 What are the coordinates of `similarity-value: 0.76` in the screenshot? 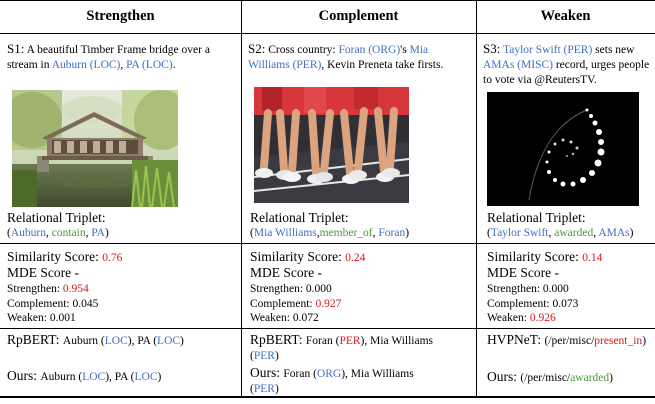 It's located at (112, 258).